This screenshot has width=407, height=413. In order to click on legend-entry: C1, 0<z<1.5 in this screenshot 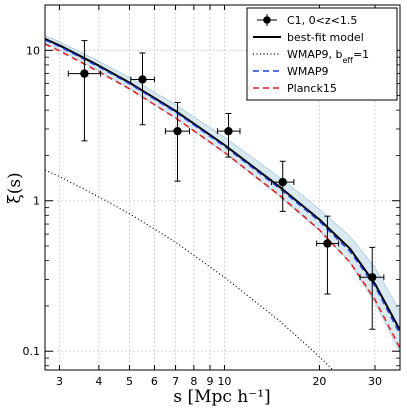, I will do `click(307, 20)`.